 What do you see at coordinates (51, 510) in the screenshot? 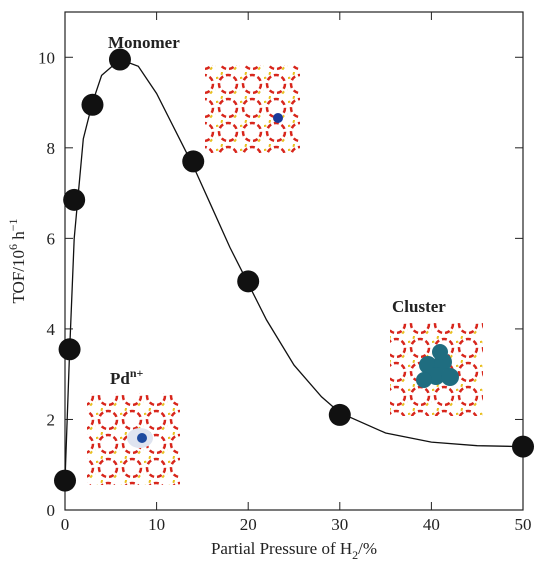
I see `y-tick-label: 0` at bounding box center [51, 510].